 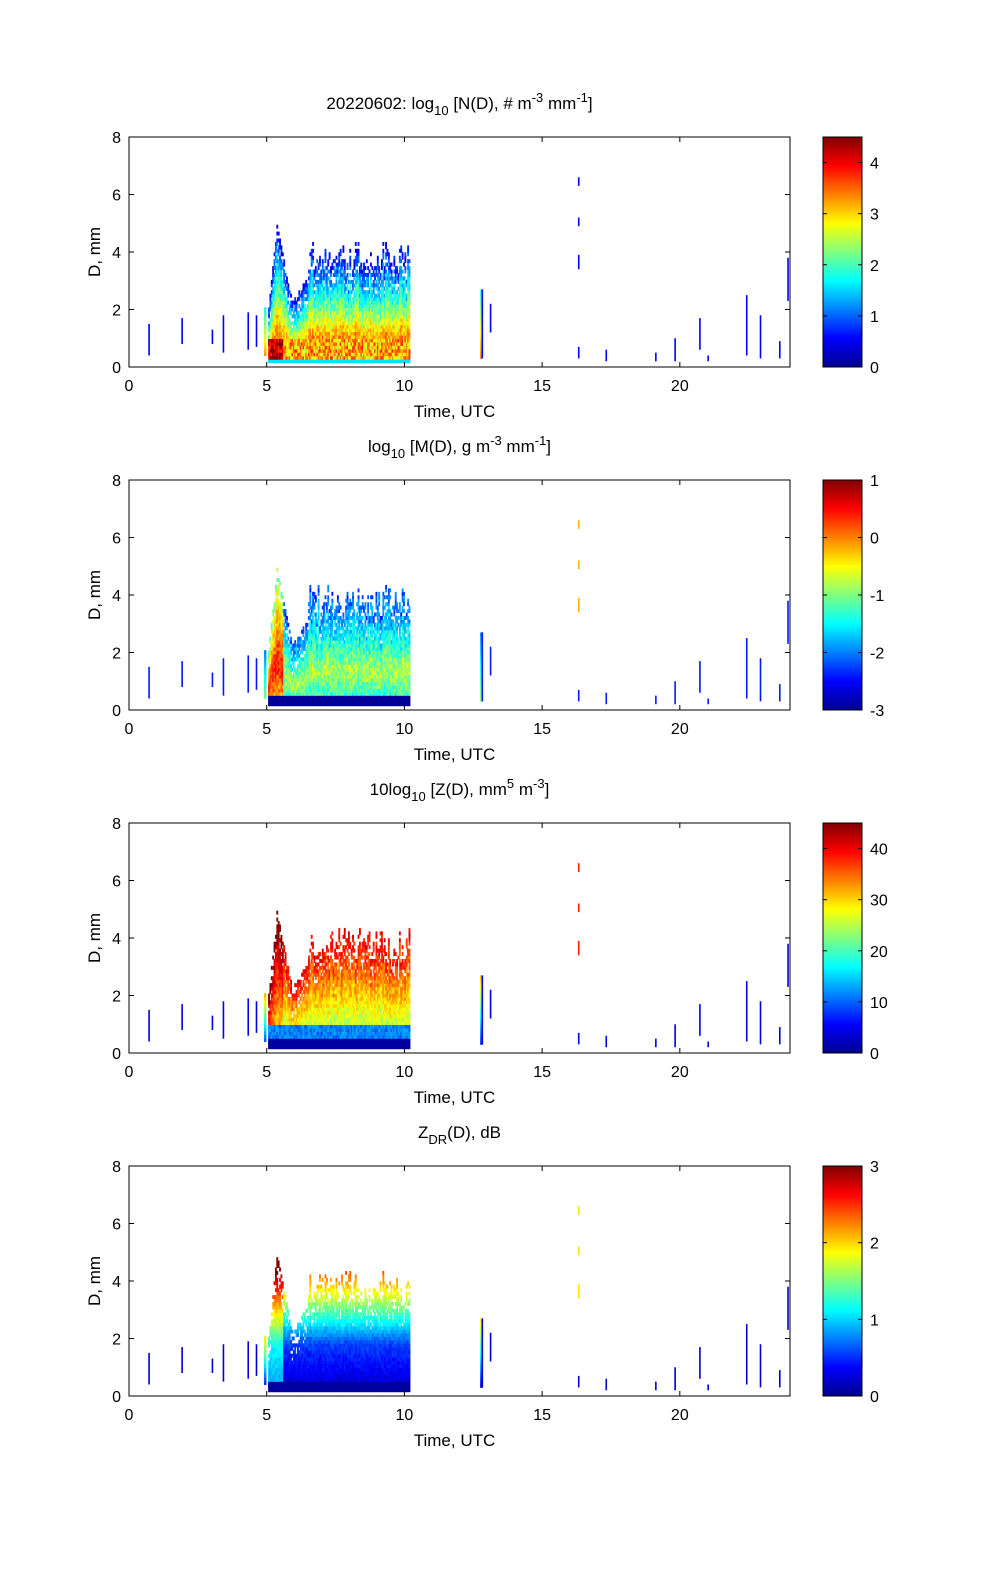 I want to click on sparse-drop, so click(x=223, y=334).